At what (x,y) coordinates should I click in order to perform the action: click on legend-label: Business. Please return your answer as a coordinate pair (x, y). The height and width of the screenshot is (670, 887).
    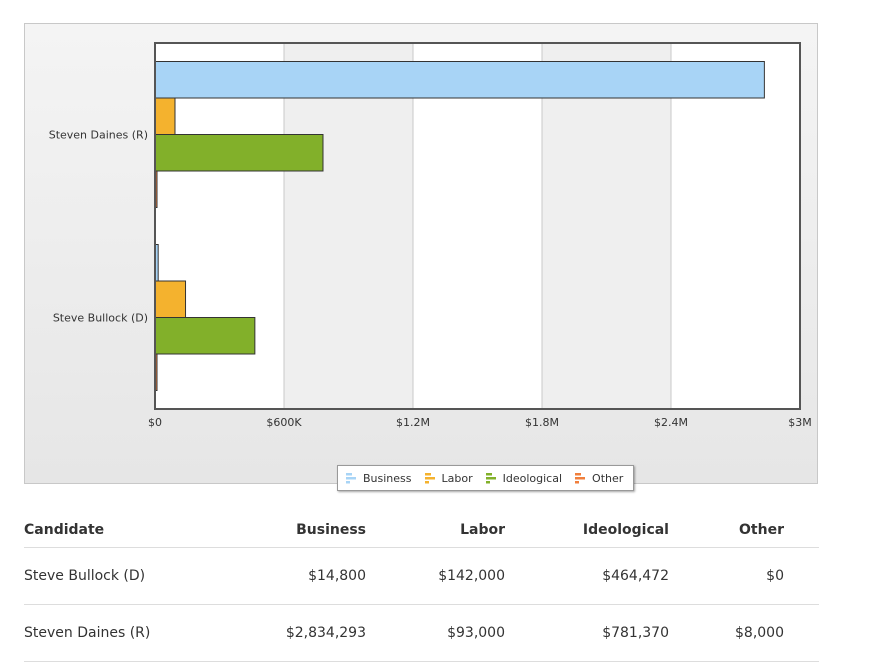
    Looking at the image, I should click on (387, 478).